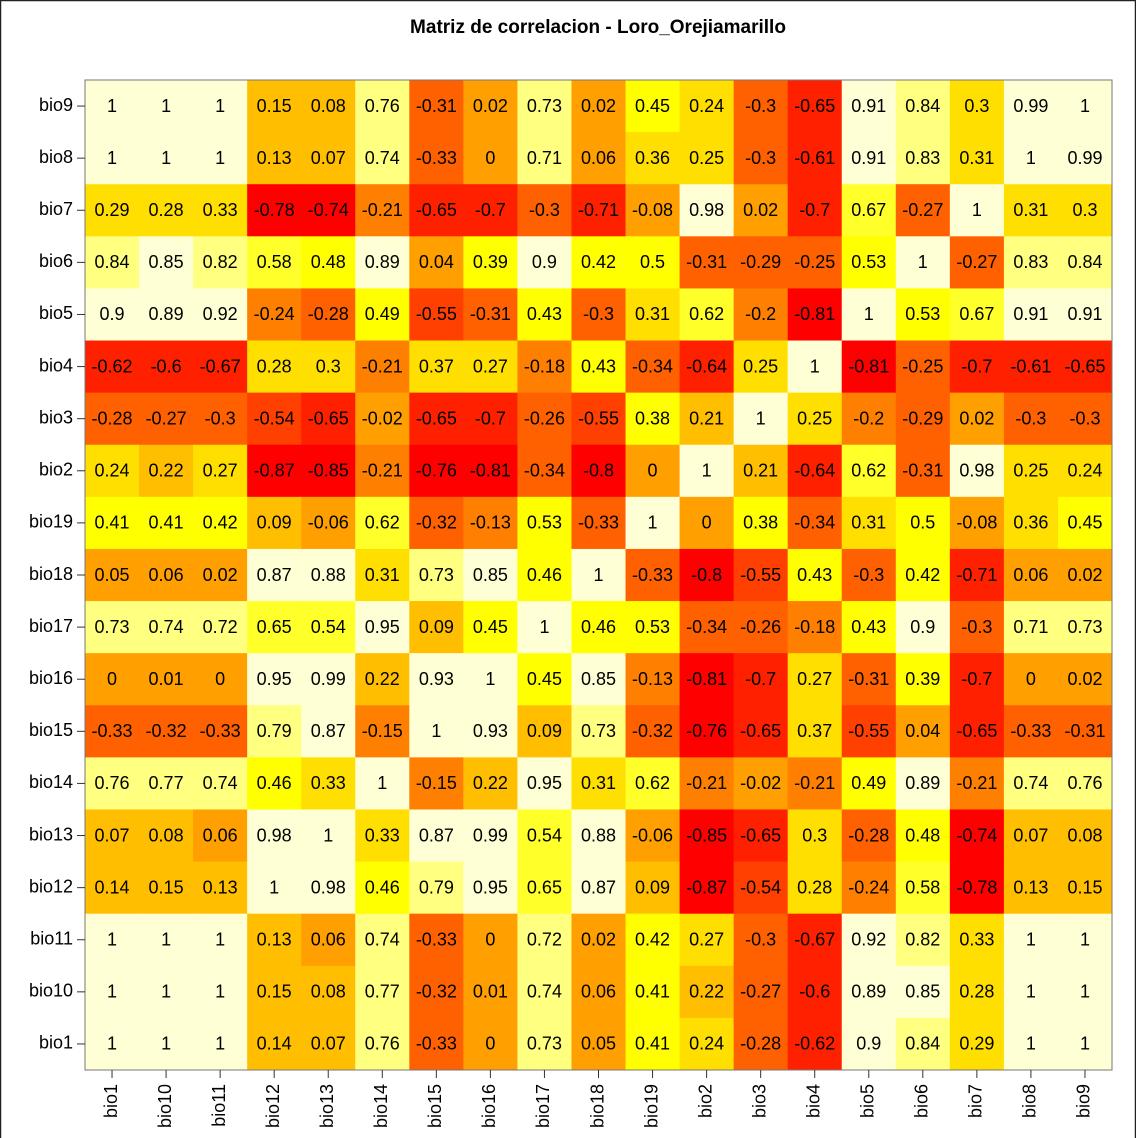 This screenshot has height=1138, width=1136. Describe the element at coordinates (436, 523) in the screenshot. I see `cell-label: -0.32` at that location.